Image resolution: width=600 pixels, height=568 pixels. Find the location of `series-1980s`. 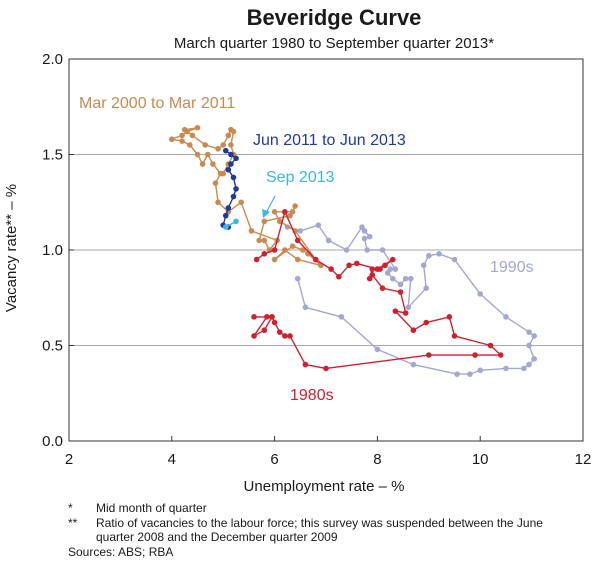

series-1980s is located at coordinates (377, 290).